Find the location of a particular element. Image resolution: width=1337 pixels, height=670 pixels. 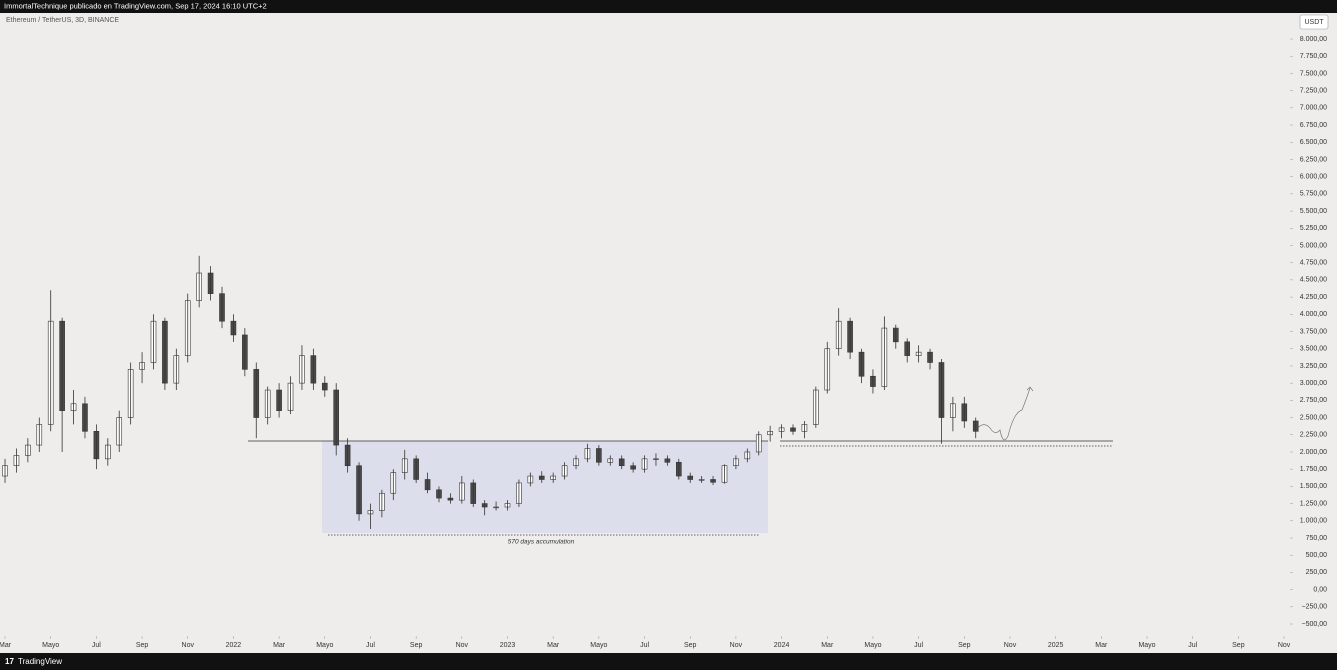

y-tick-label: 0,00 is located at coordinates (1320, 589).